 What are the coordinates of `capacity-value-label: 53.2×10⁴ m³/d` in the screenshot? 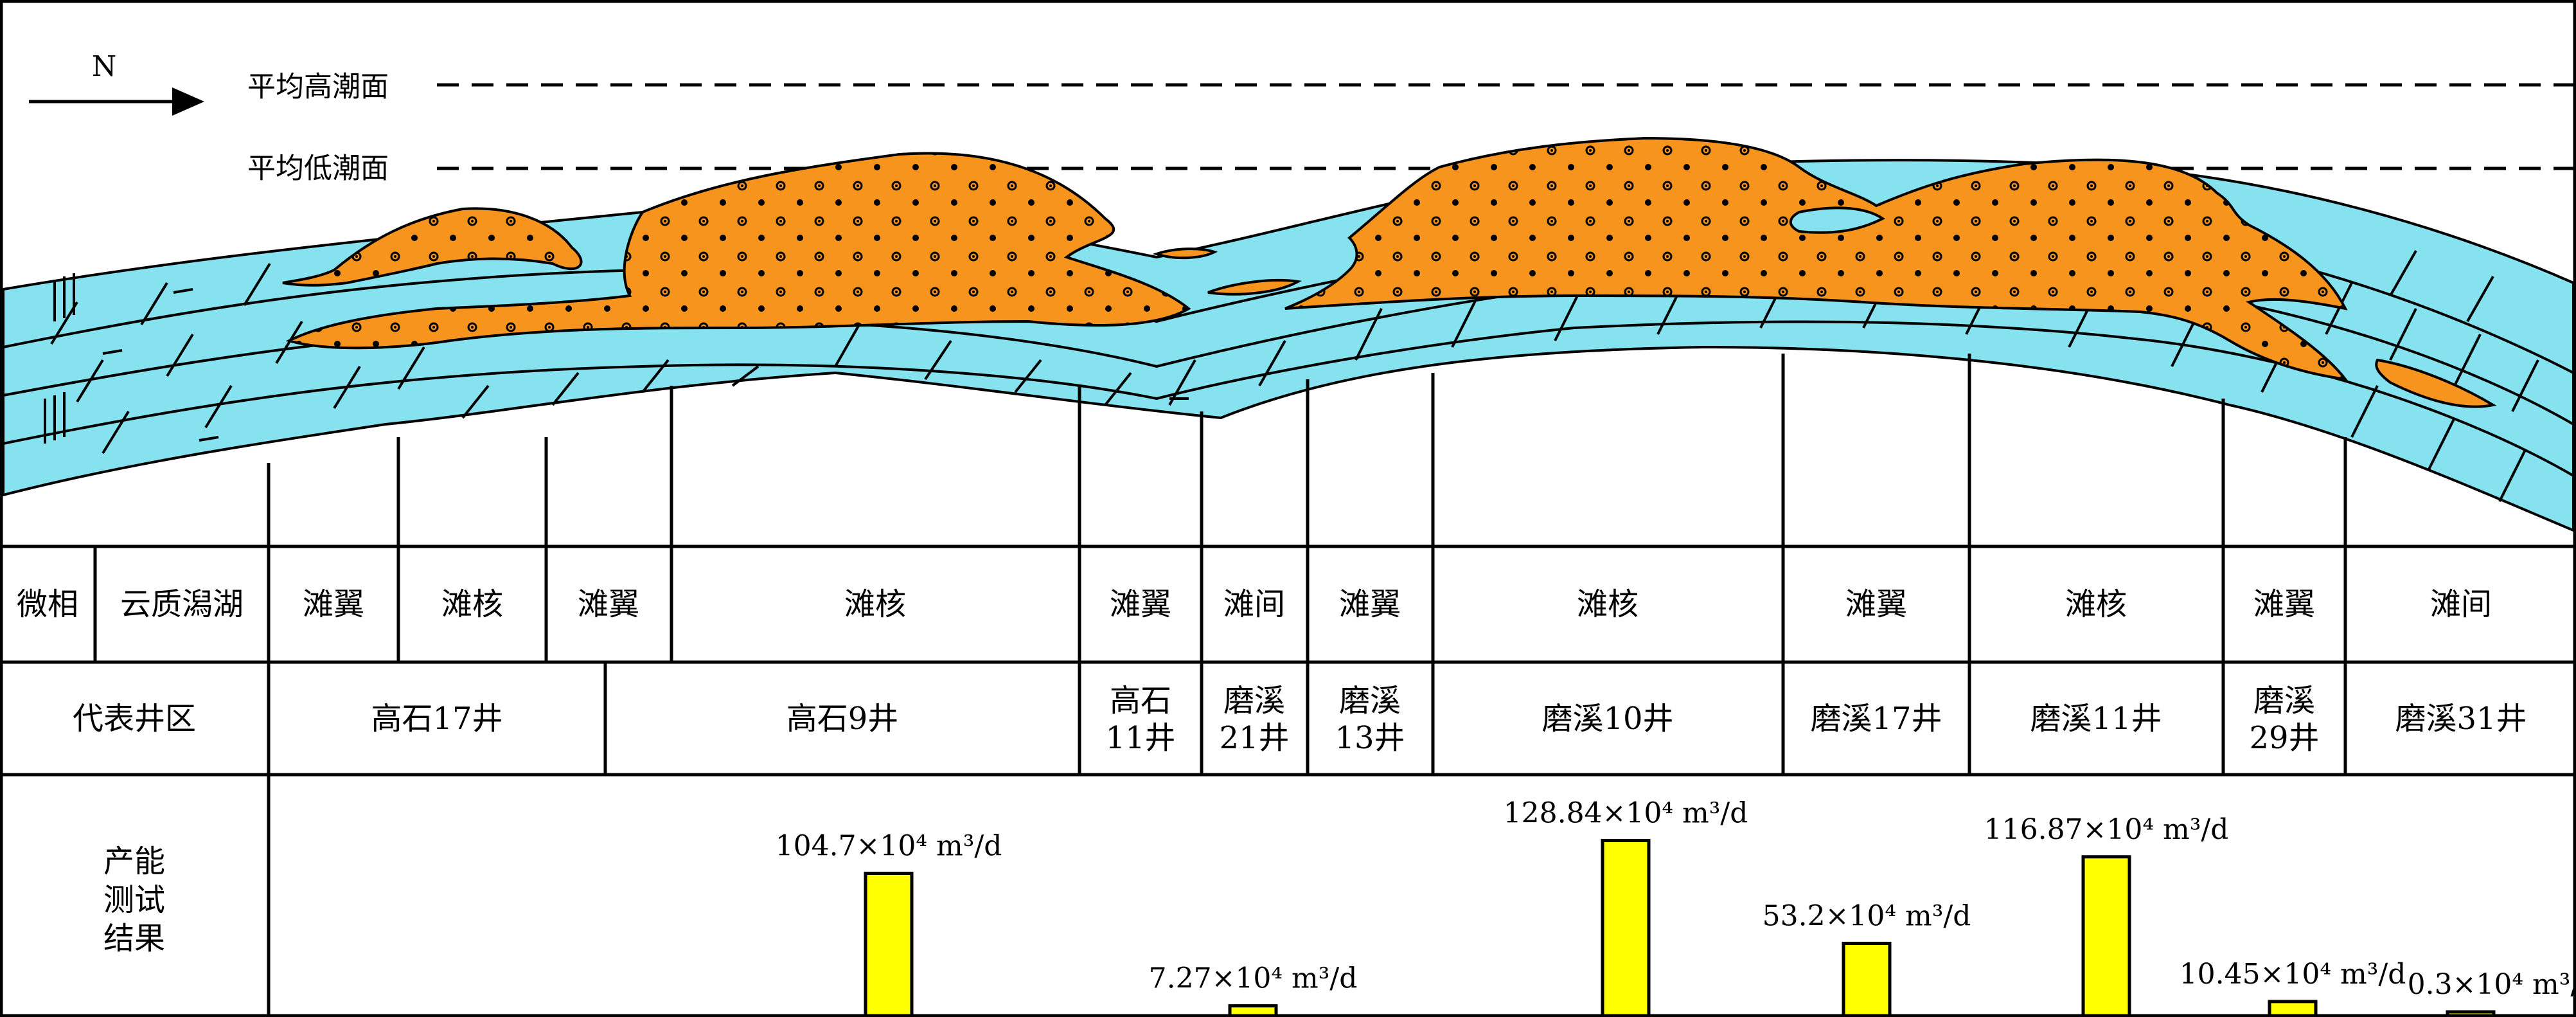 It's located at (1867, 915).